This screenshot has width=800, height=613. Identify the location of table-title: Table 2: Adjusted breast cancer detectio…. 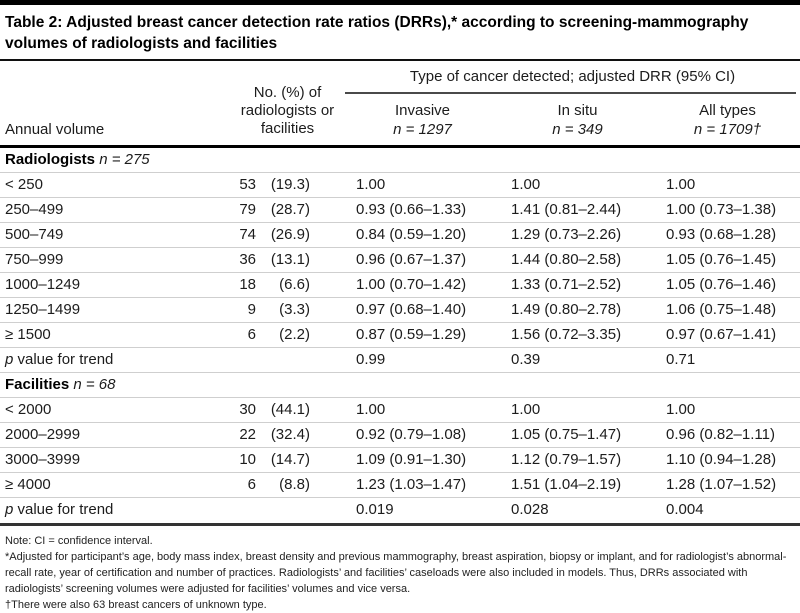
(400, 30).